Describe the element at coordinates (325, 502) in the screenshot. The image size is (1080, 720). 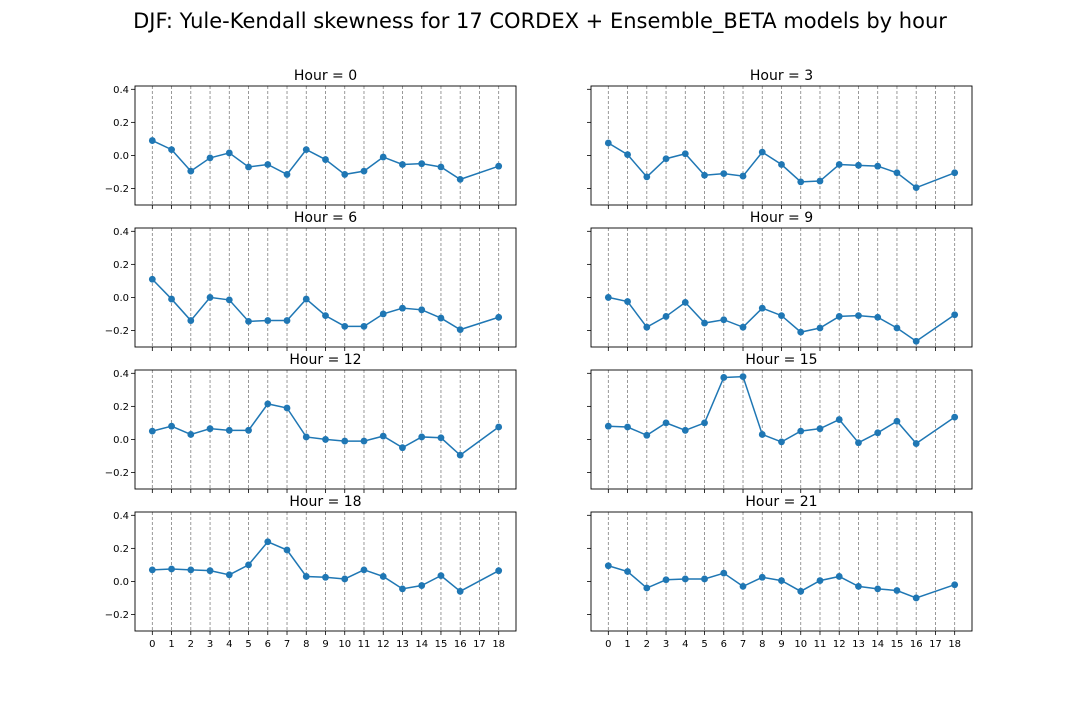
I see `panel-title: Hour = 18` at that location.